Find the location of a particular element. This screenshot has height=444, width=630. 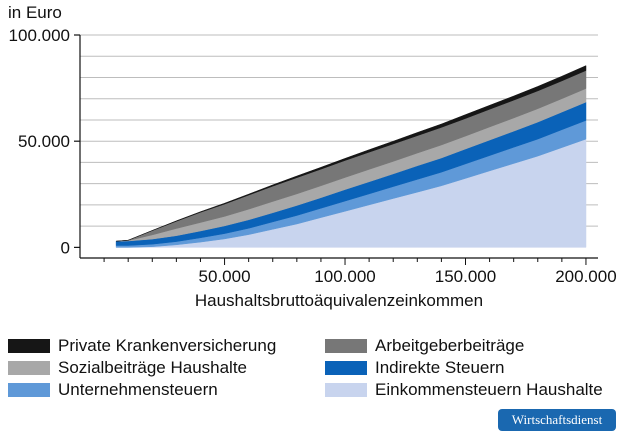

y-tick-label: 100.000 is located at coordinates (39, 35).